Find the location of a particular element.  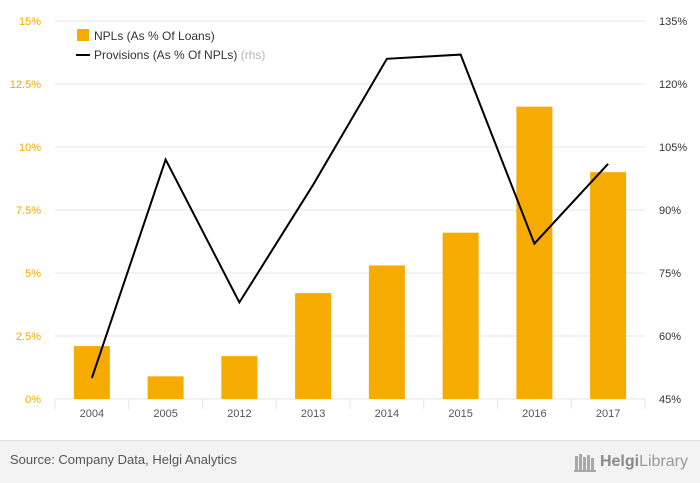

right-axis-tick-label: 45% is located at coordinates (670, 400).